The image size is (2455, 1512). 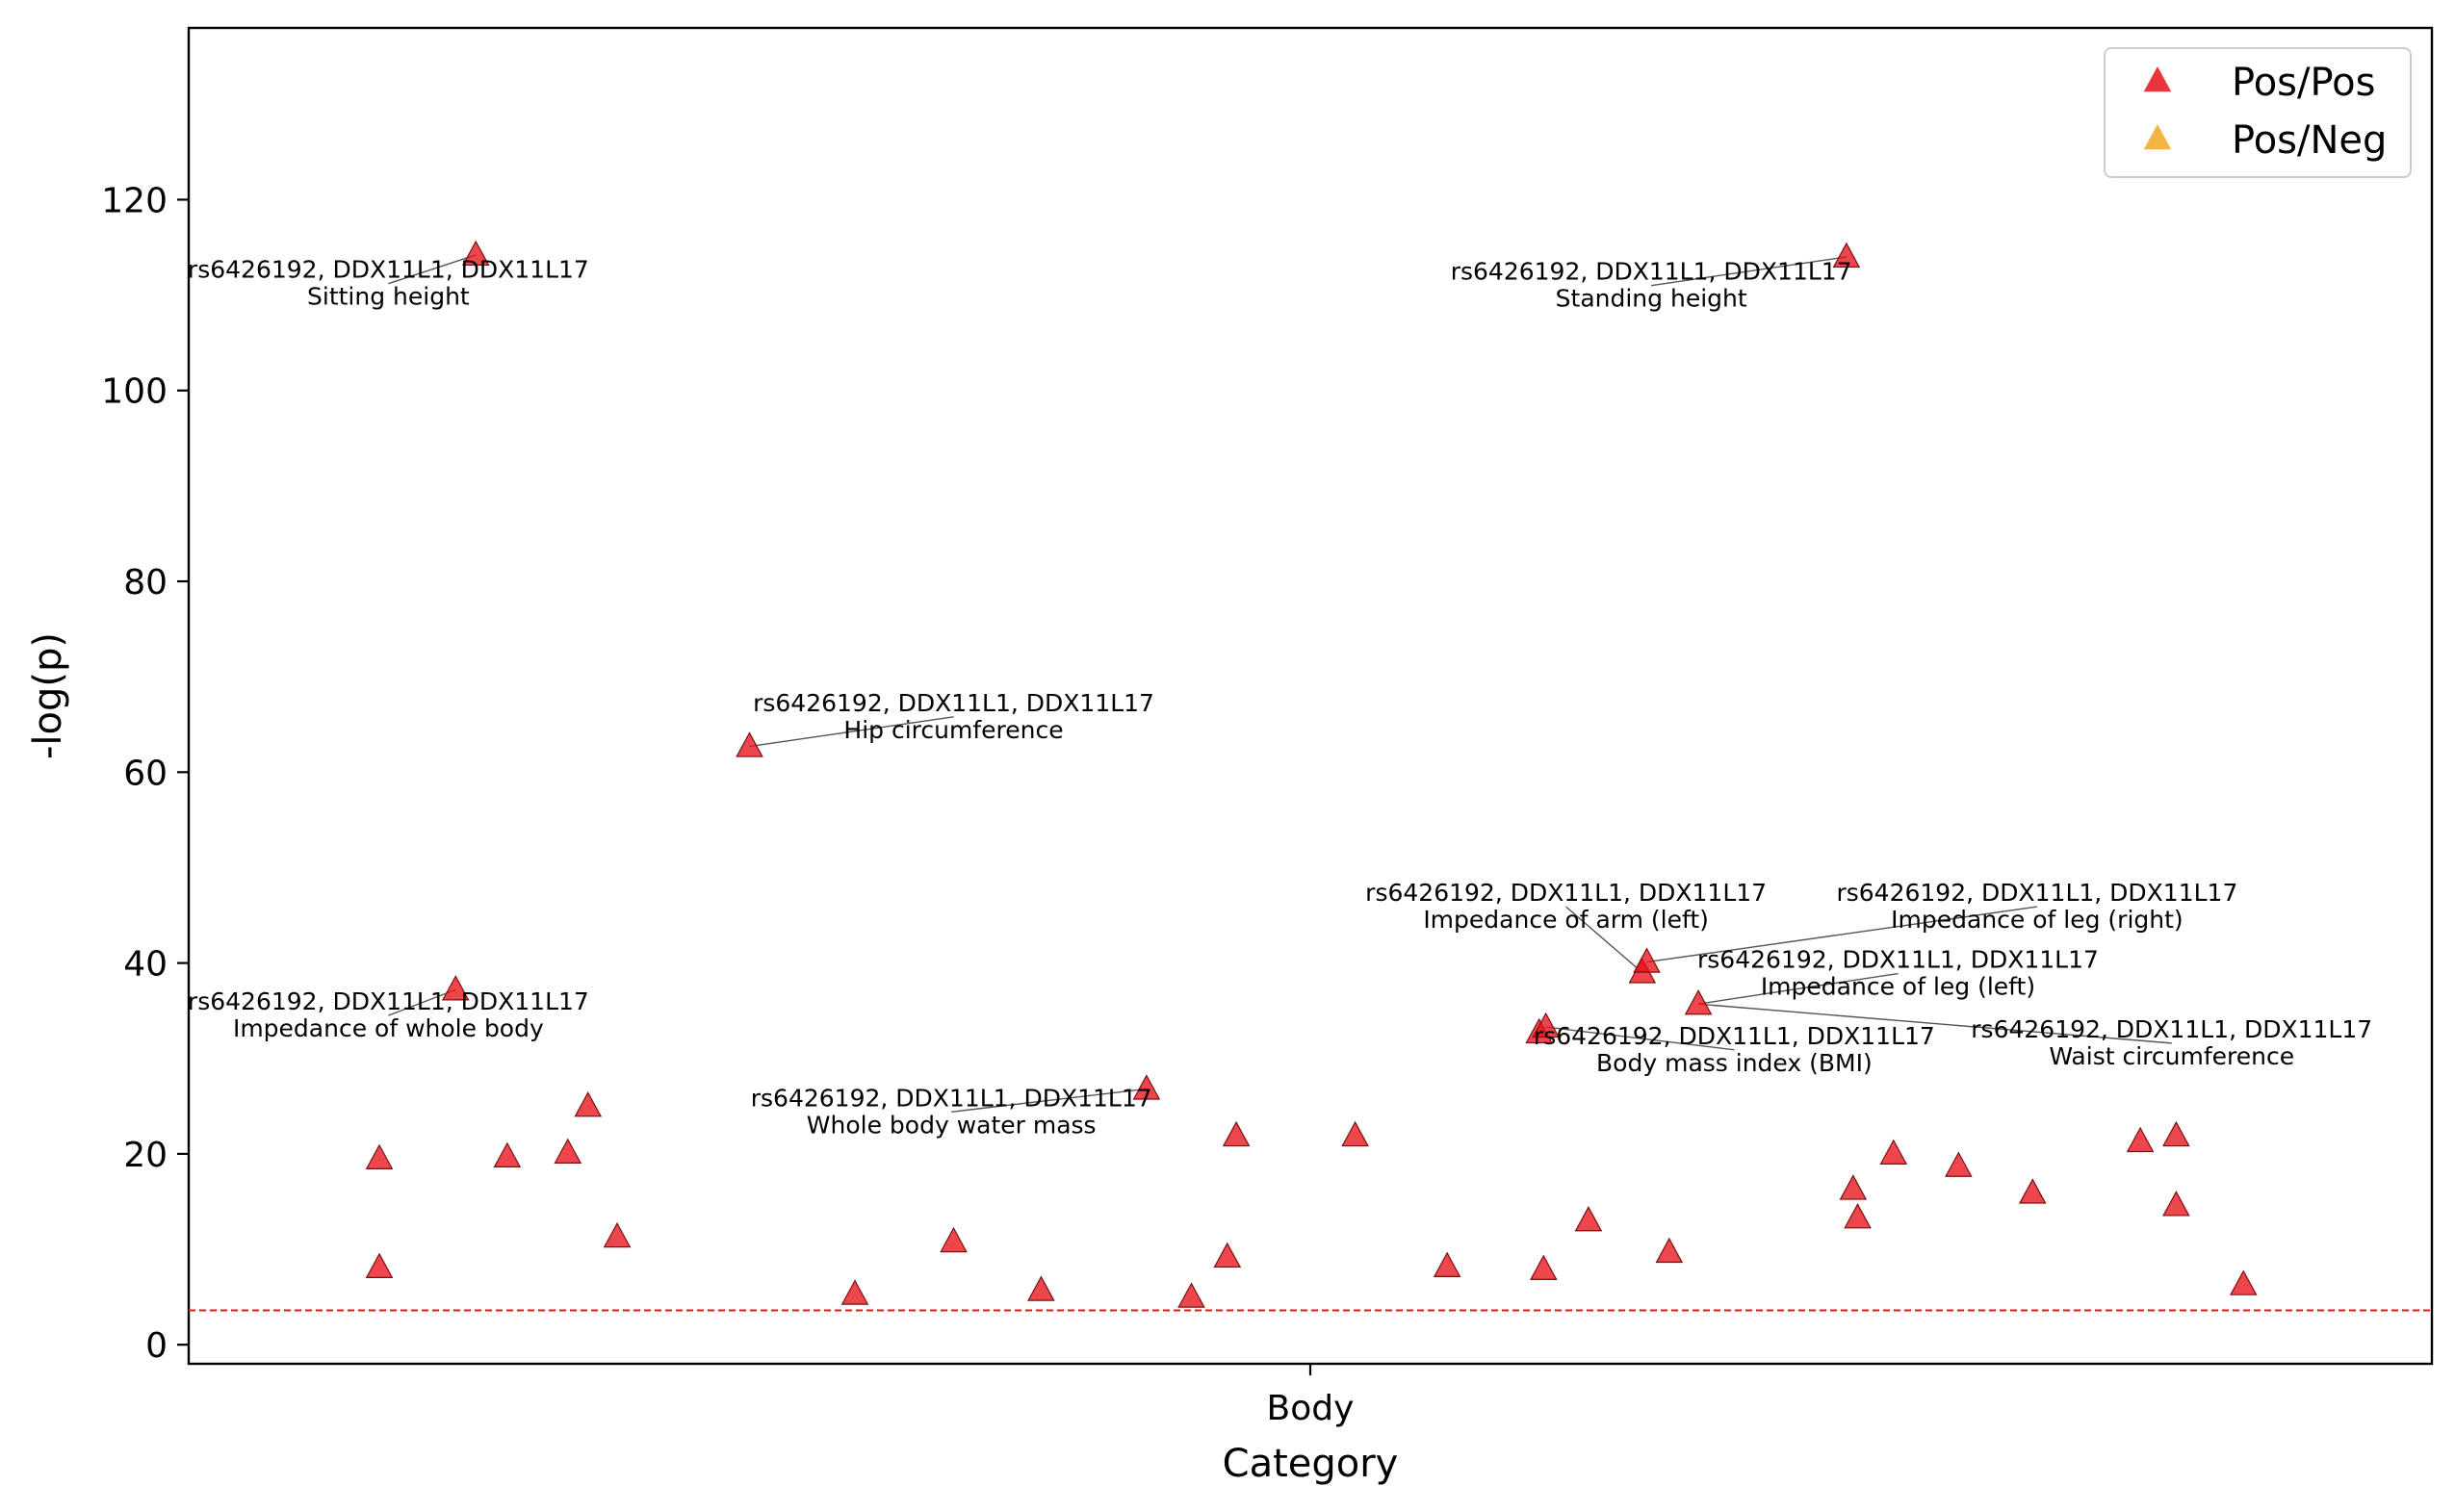 I want to click on annotation-trait-label: Waist circumference, so click(x=2172, y=1056).